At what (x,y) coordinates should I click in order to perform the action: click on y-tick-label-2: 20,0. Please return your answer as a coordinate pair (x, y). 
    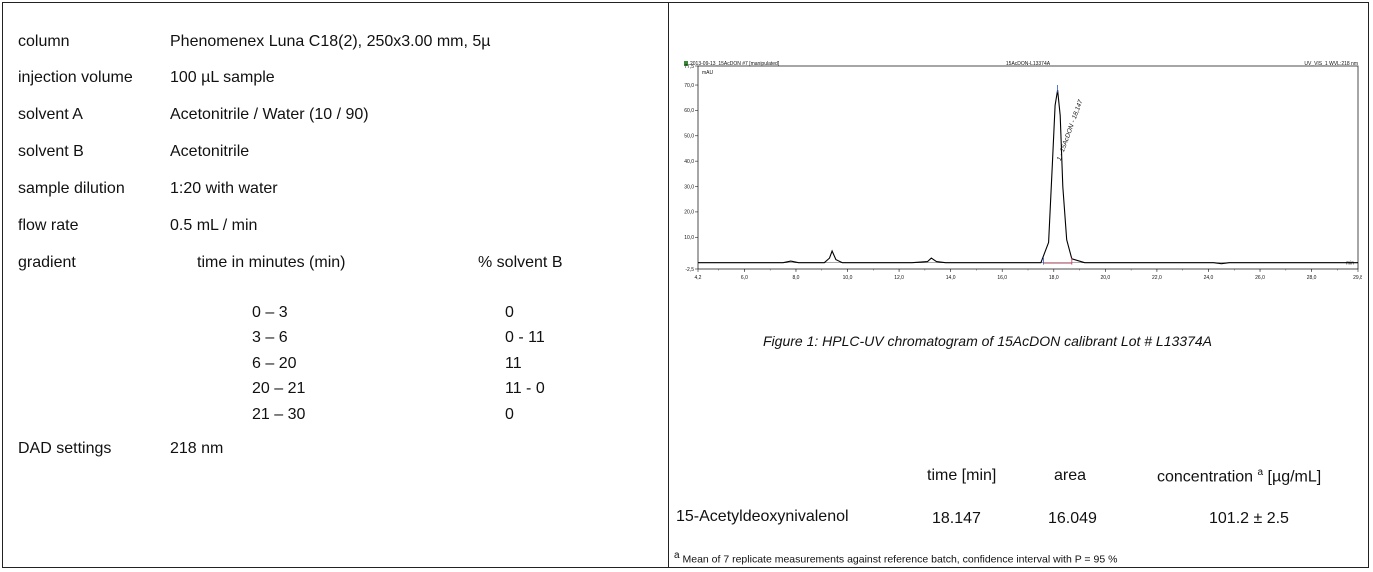
    Looking at the image, I should click on (689, 213).